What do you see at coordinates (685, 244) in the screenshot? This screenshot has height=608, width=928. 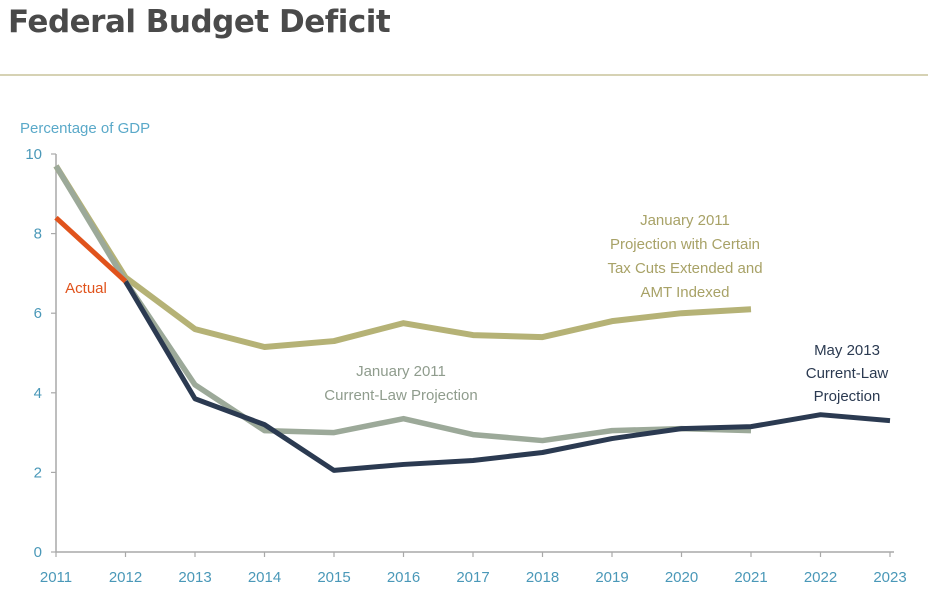 I see `series-label-line: Projection with Certain` at bounding box center [685, 244].